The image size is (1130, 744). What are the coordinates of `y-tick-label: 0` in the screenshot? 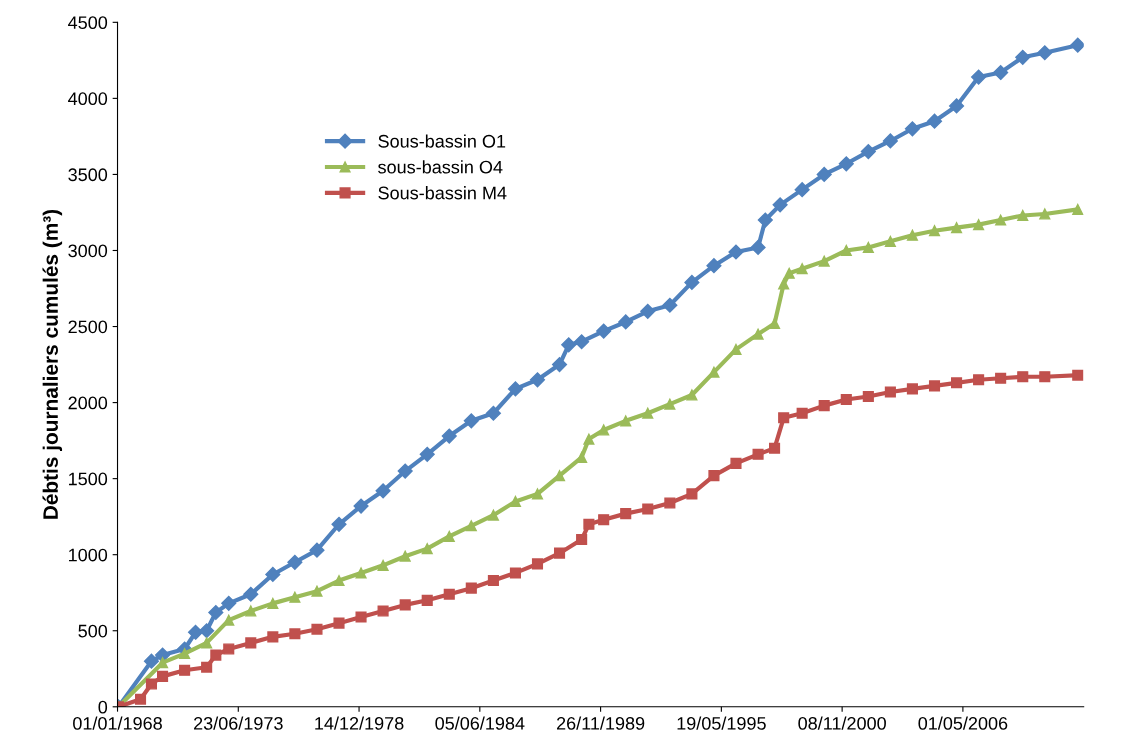 It's located at (103, 707).